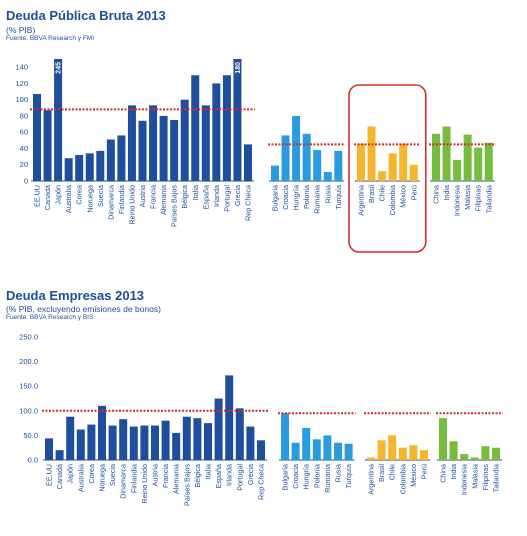  What do you see at coordinates (83, 309) in the screenshot?
I see `chart-subtitle: (% PIB, excluyendo emisiones de bonos)` at bounding box center [83, 309].